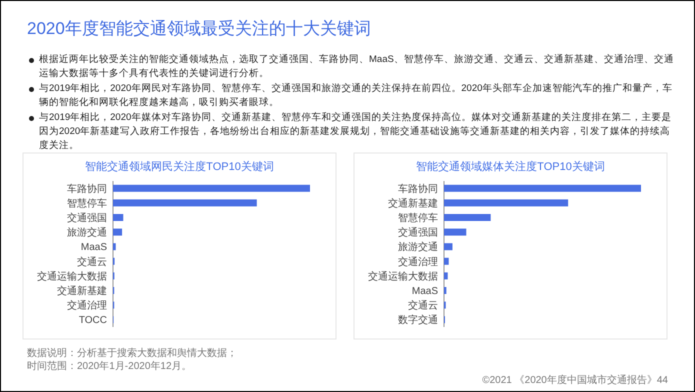 This screenshot has width=695, height=392. What do you see at coordinates (199, 29) in the screenshot?
I see `text: 2020年度智能交通领域最受关注的十大关键词` at bounding box center [199, 29].